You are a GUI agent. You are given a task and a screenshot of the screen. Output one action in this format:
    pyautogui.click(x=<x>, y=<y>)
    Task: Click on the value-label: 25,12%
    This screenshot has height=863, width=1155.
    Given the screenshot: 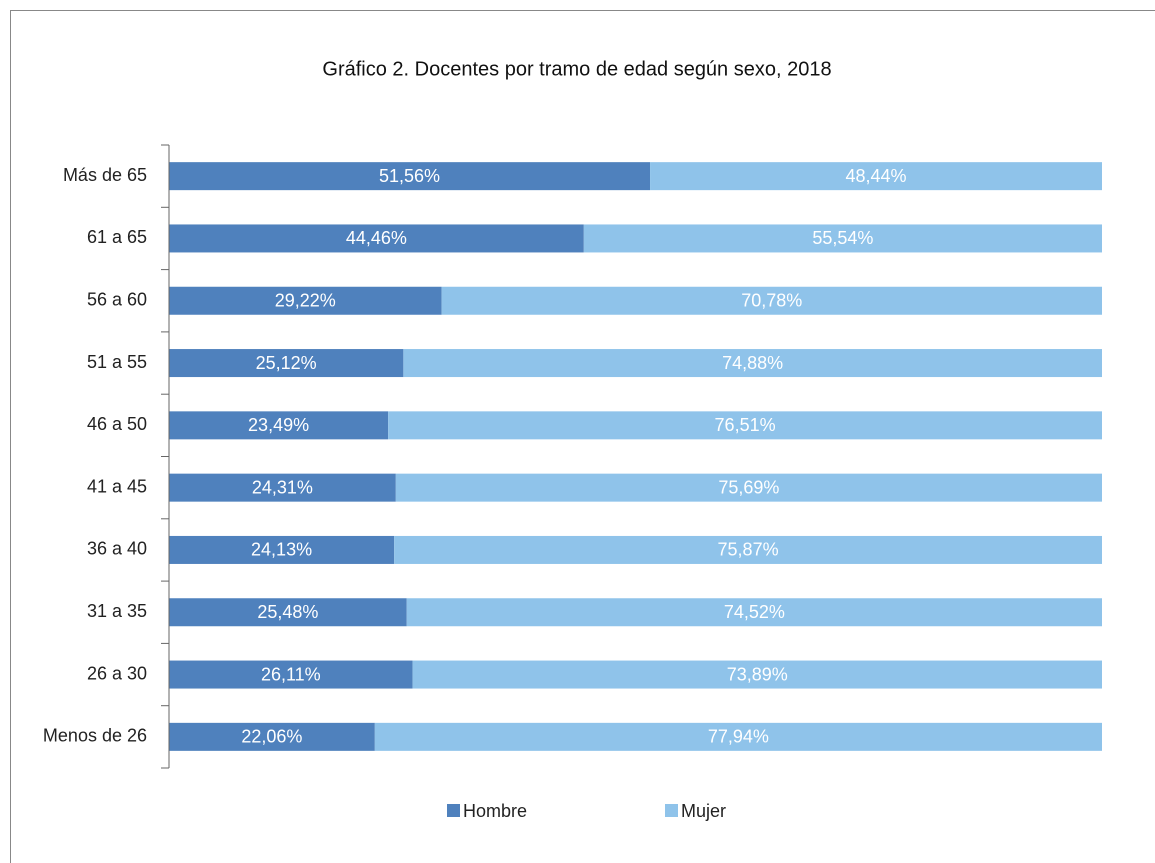 What is the action you would take?
    pyautogui.click(x=286, y=363)
    